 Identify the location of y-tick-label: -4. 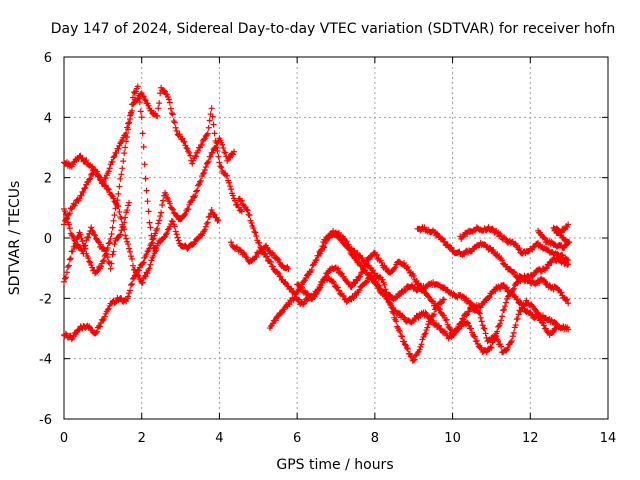
(45, 360).